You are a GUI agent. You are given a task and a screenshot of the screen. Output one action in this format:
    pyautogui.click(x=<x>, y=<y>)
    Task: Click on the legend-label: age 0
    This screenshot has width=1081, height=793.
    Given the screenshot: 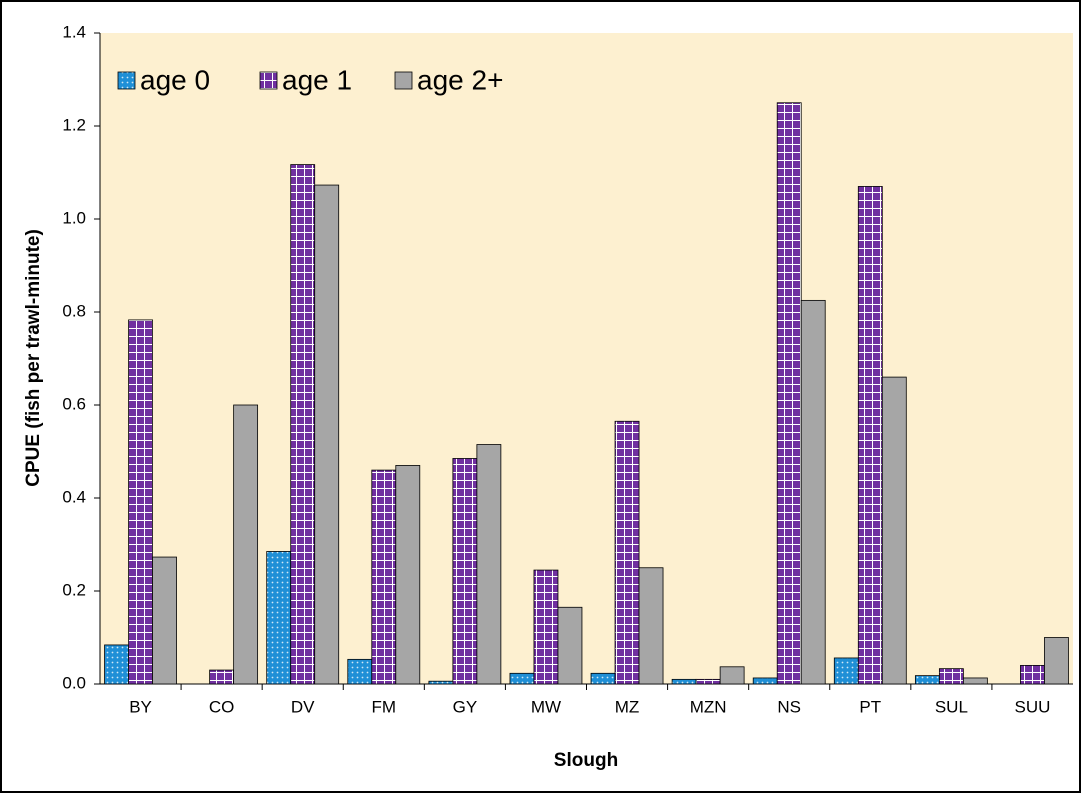 What is the action you would take?
    pyautogui.click(x=175, y=79)
    